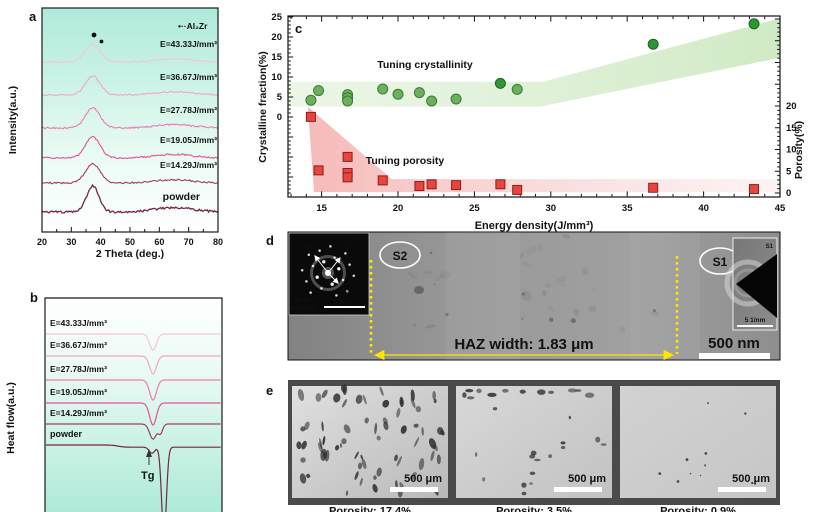 This screenshot has width=834, height=512. What do you see at coordinates (270, 240) in the screenshot?
I see `panel-d-label: d` at bounding box center [270, 240].